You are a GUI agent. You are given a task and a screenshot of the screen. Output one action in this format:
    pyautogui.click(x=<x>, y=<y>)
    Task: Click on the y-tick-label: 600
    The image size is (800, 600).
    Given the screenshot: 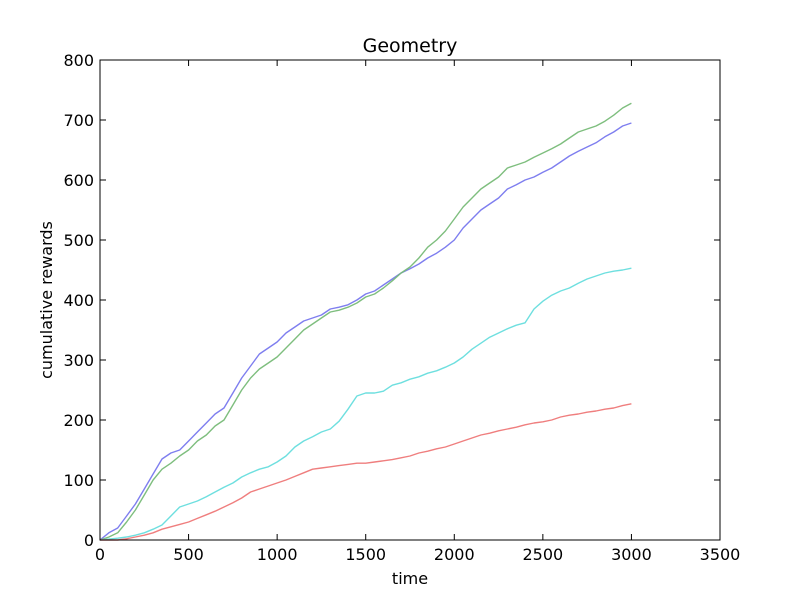 What is the action you would take?
    pyautogui.click(x=78, y=180)
    